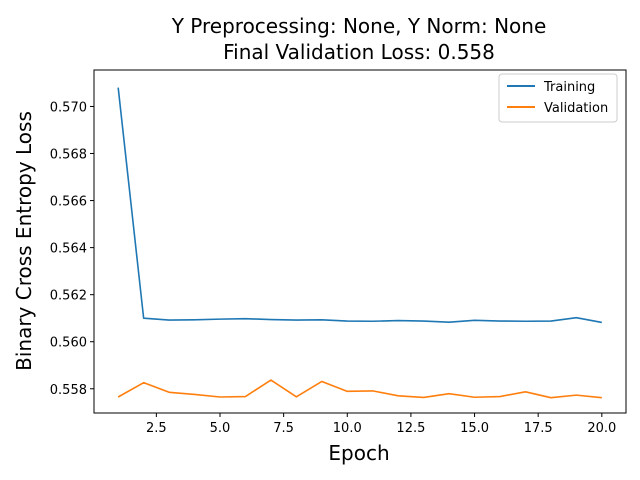 The height and width of the screenshot is (480, 640). What do you see at coordinates (68, 249) in the screenshot?
I see `y-tick-label: 0.564` at bounding box center [68, 249].